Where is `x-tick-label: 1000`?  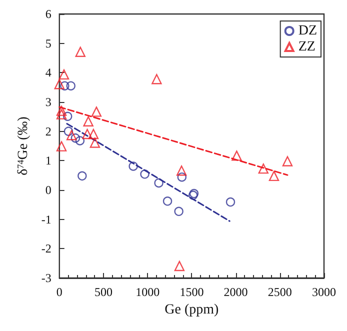
x-tick-label: 1000 is located at coordinates (148, 292).